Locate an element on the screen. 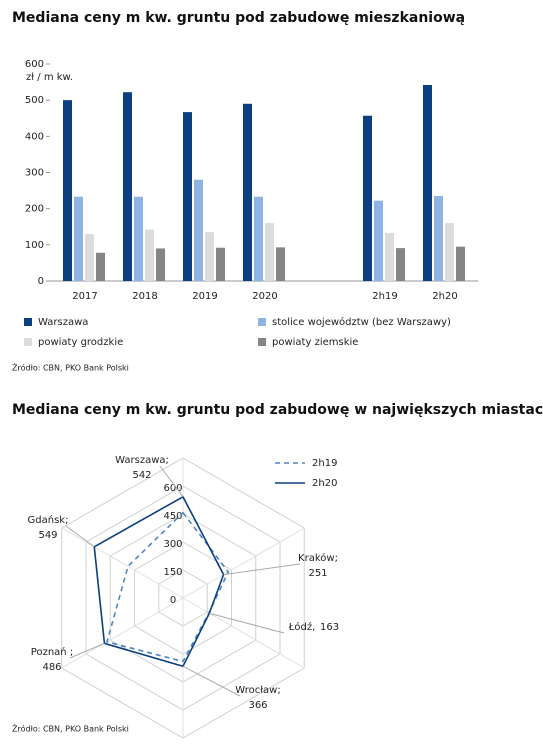  r-tick-label: 0 is located at coordinates (173, 600).